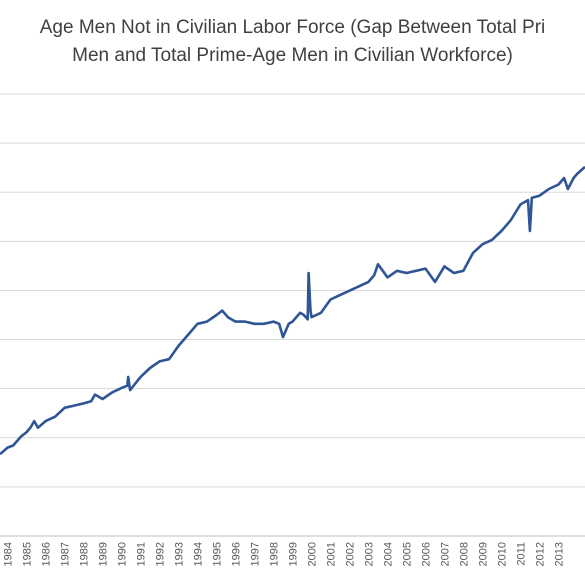 This screenshot has height=585, width=585. What do you see at coordinates (350, 554) in the screenshot?
I see `x-tick-label: 2002` at bounding box center [350, 554].